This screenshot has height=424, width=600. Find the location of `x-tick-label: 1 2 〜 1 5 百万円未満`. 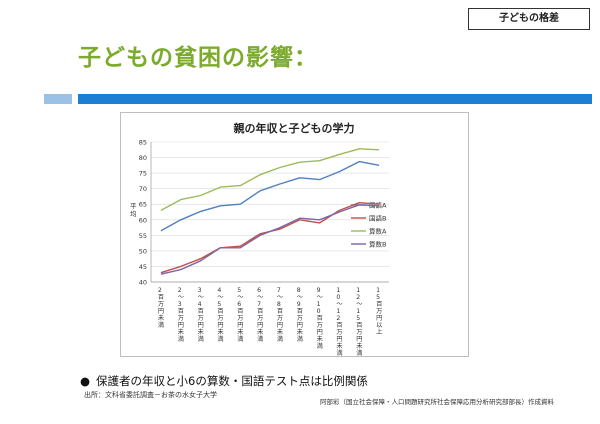

x-tick-label: 1 2 〜 1 5 百万円未満 is located at coordinates (359, 322).